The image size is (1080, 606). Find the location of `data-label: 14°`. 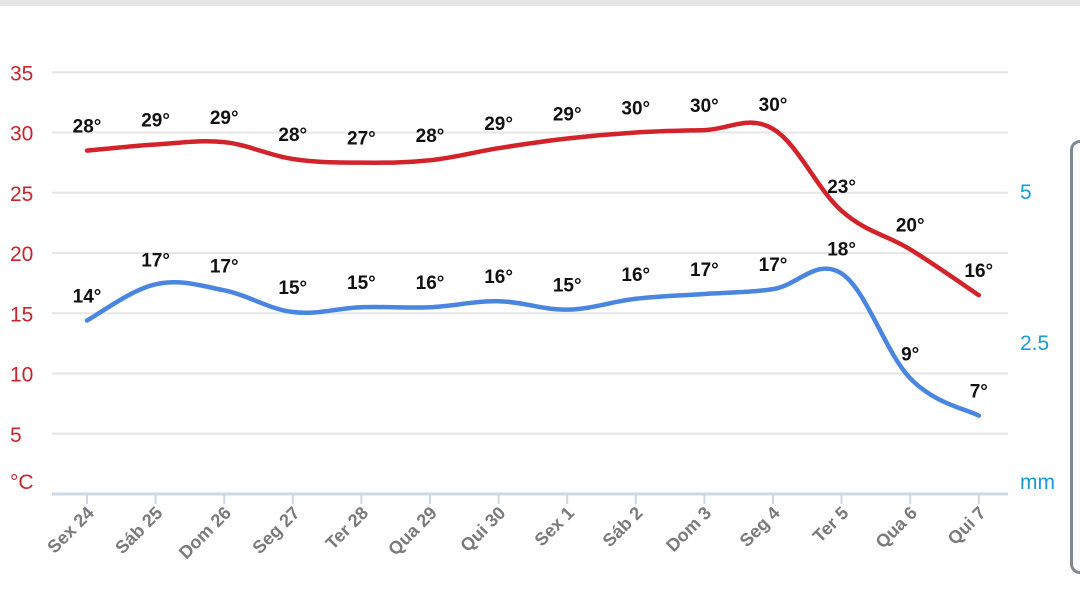

data-label: 14° is located at coordinates (87, 296).